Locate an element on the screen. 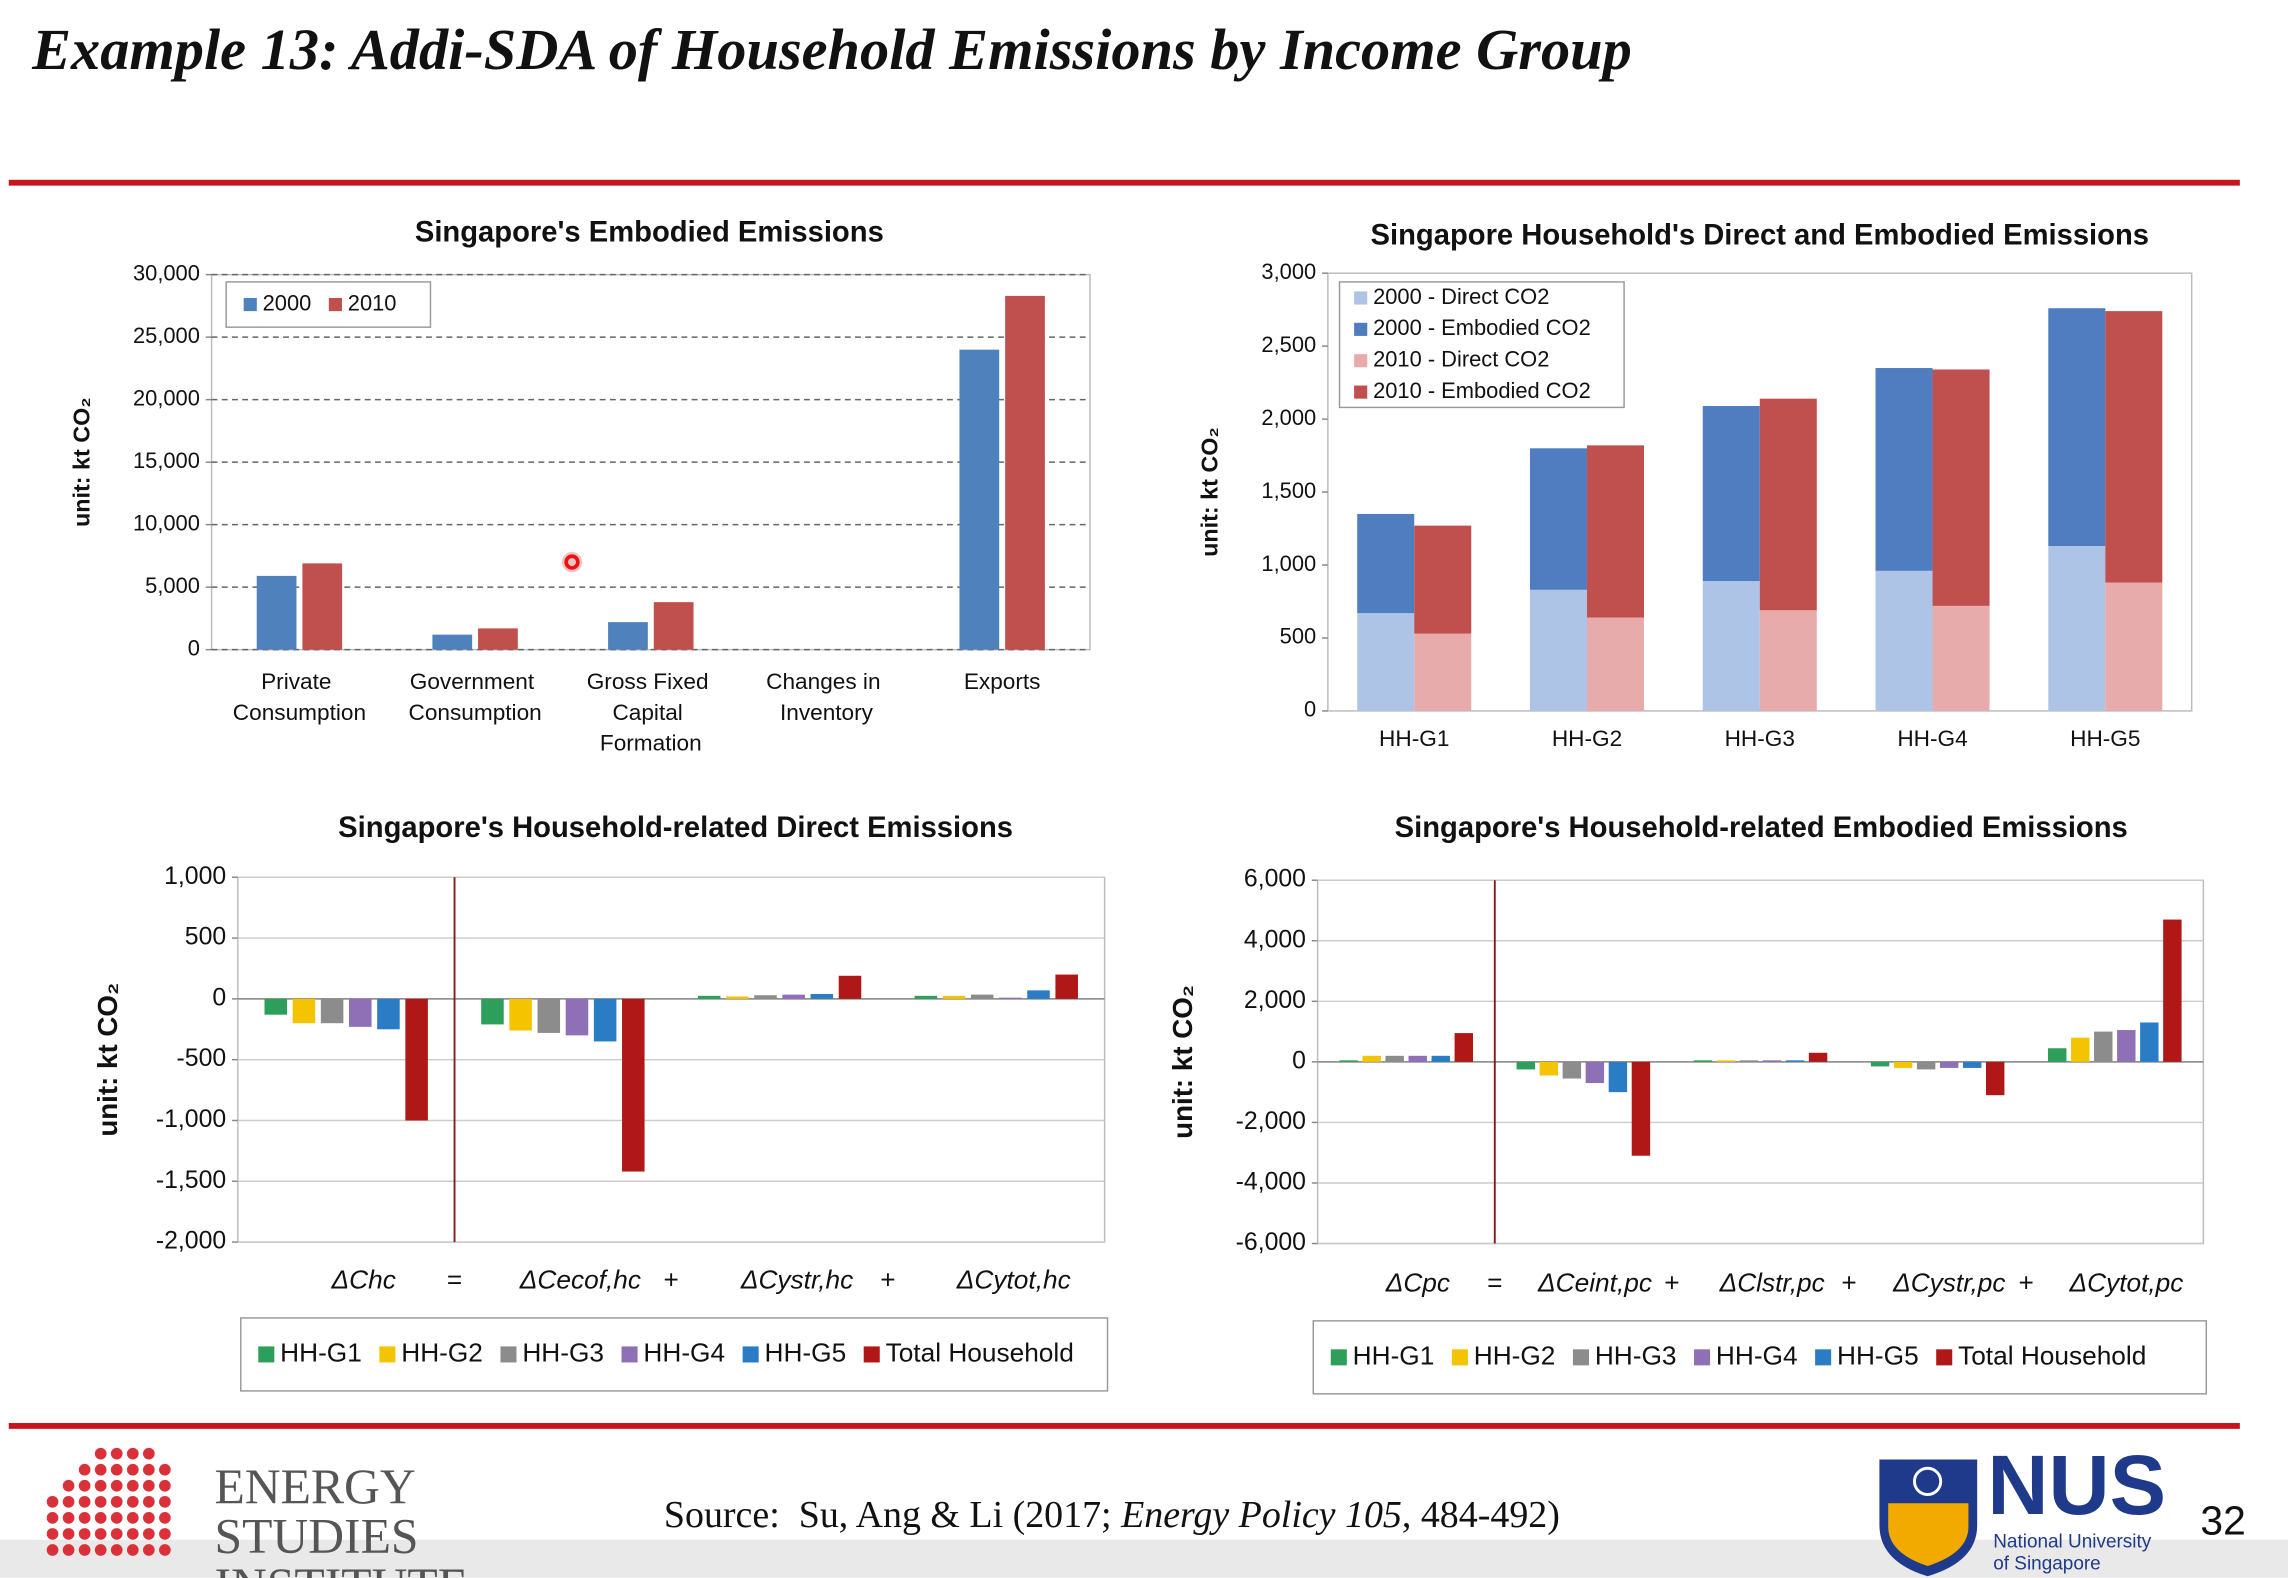 The height and width of the screenshot is (1578, 2288). y-tick-label: 10,000 is located at coordinates (166, 522).